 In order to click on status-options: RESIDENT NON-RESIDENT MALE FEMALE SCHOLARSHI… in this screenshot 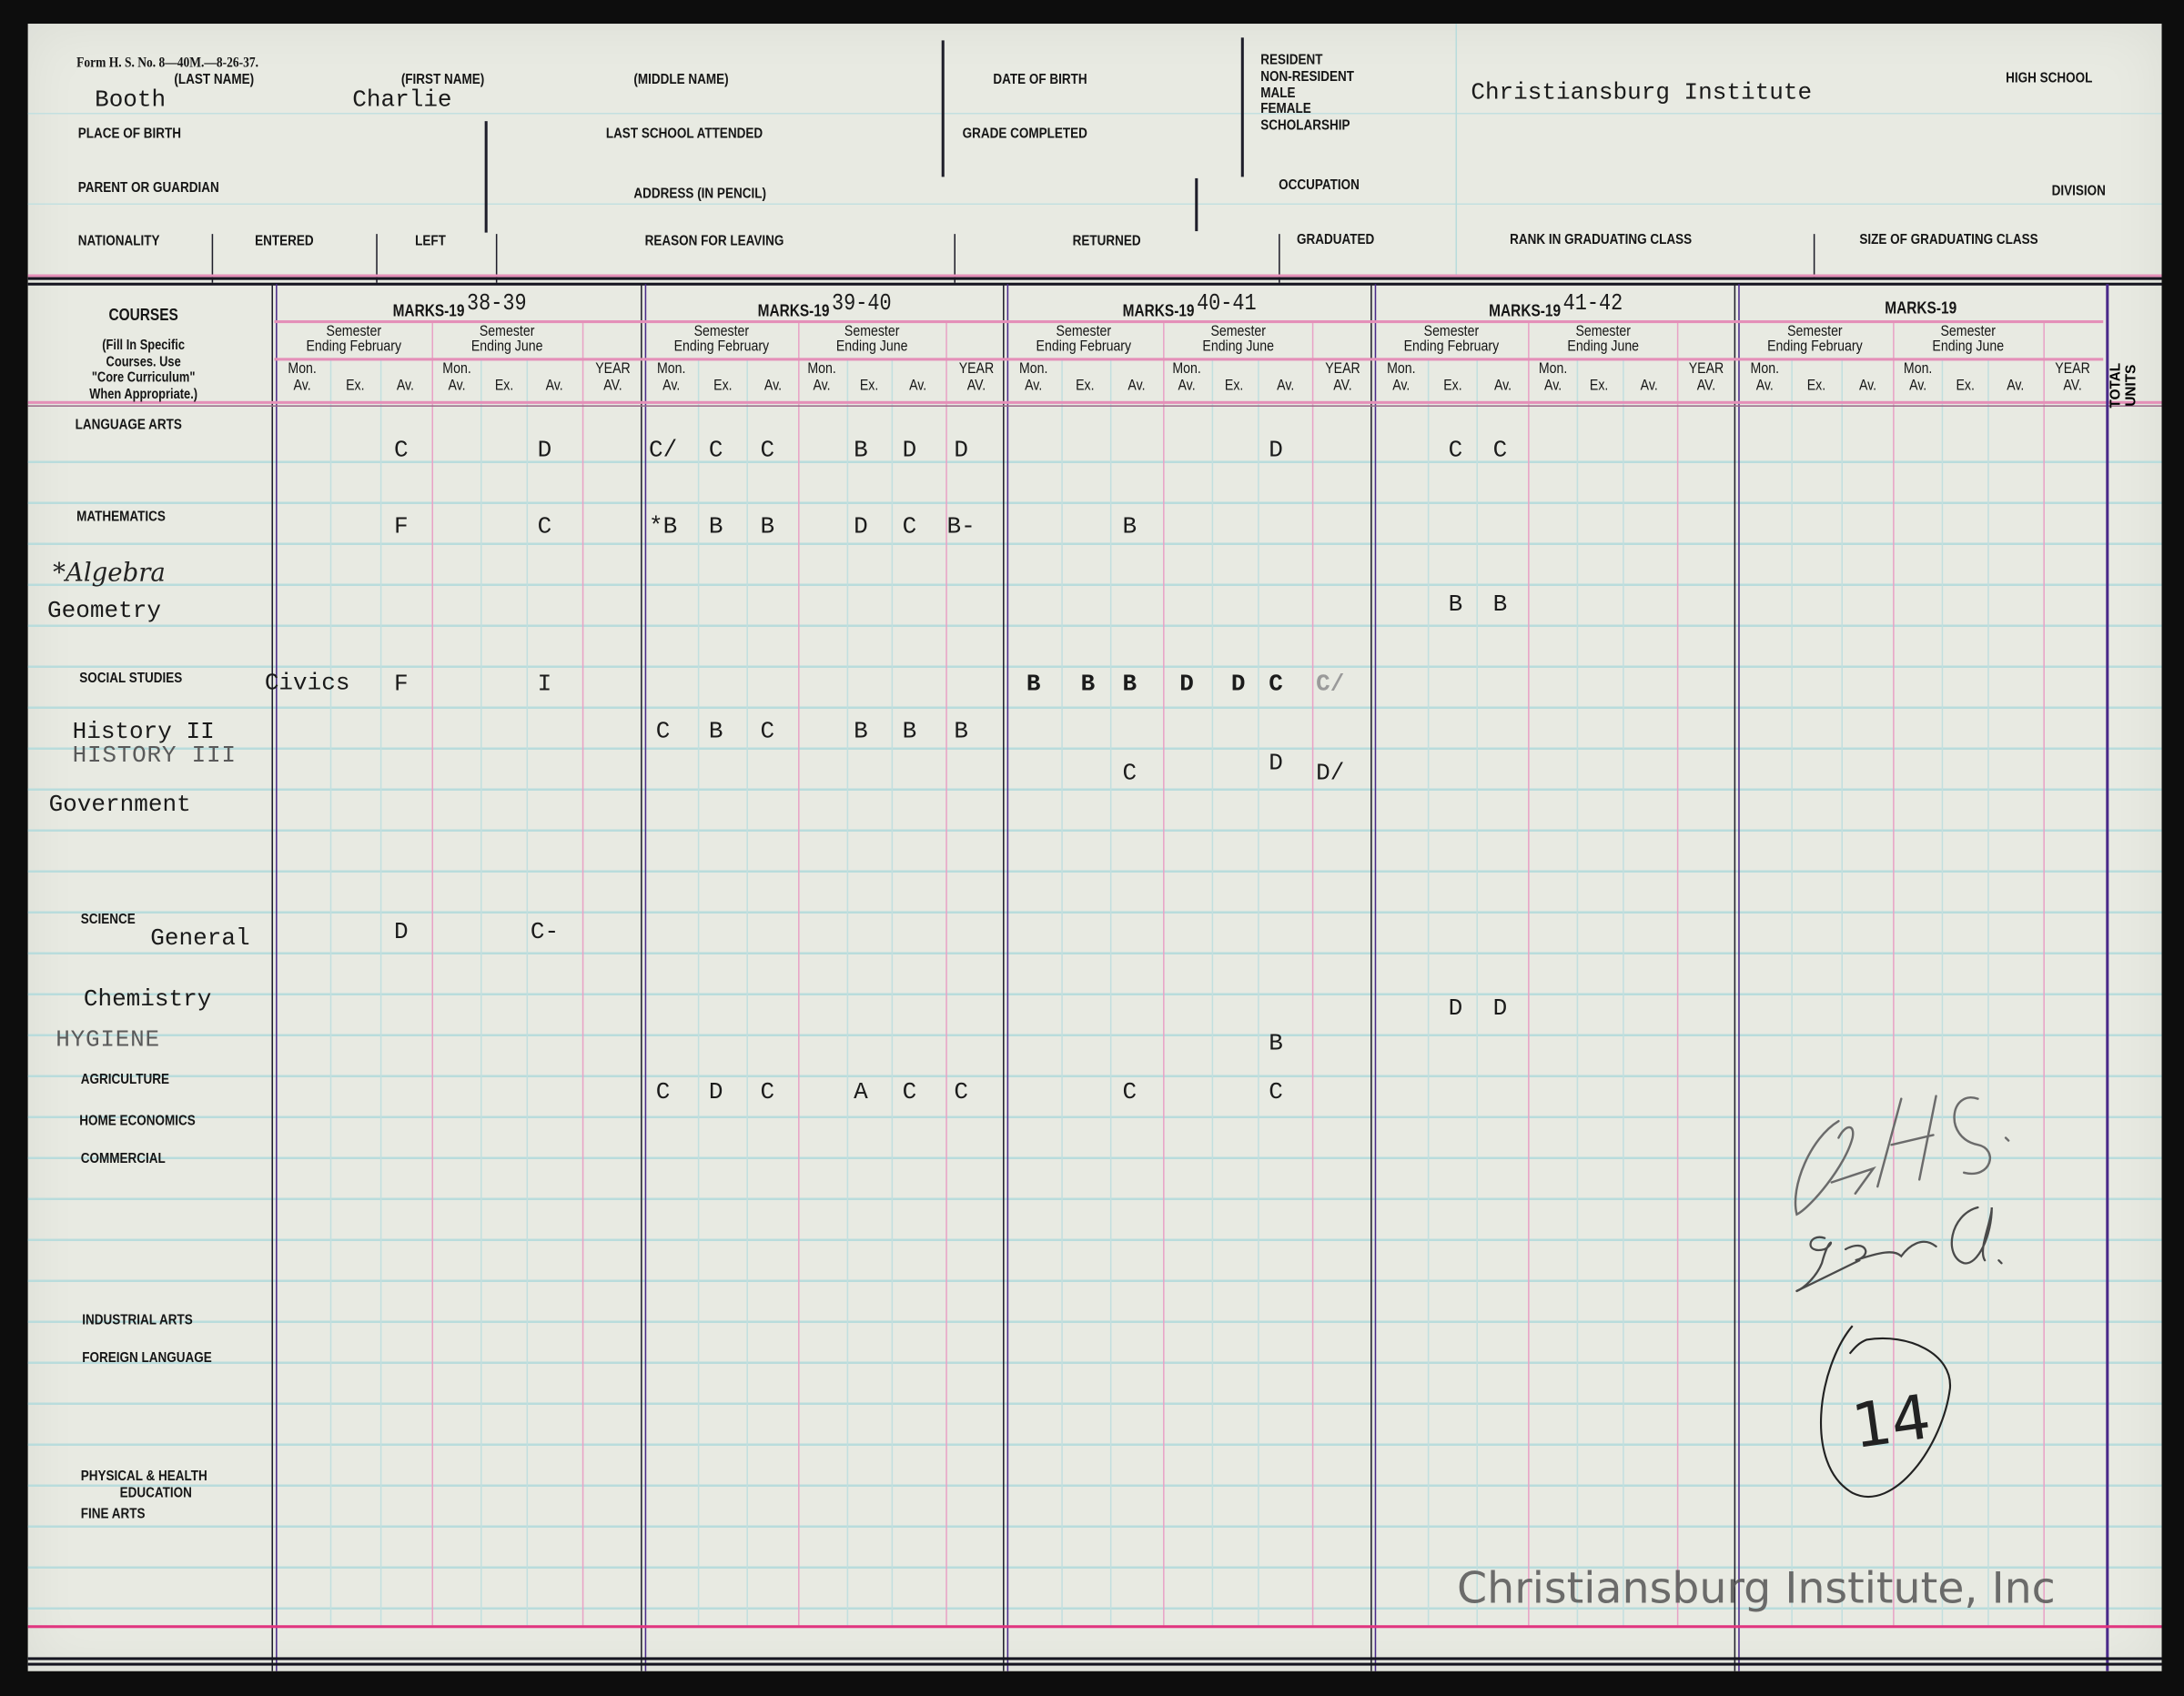, I will do `click(1315, 93)`.